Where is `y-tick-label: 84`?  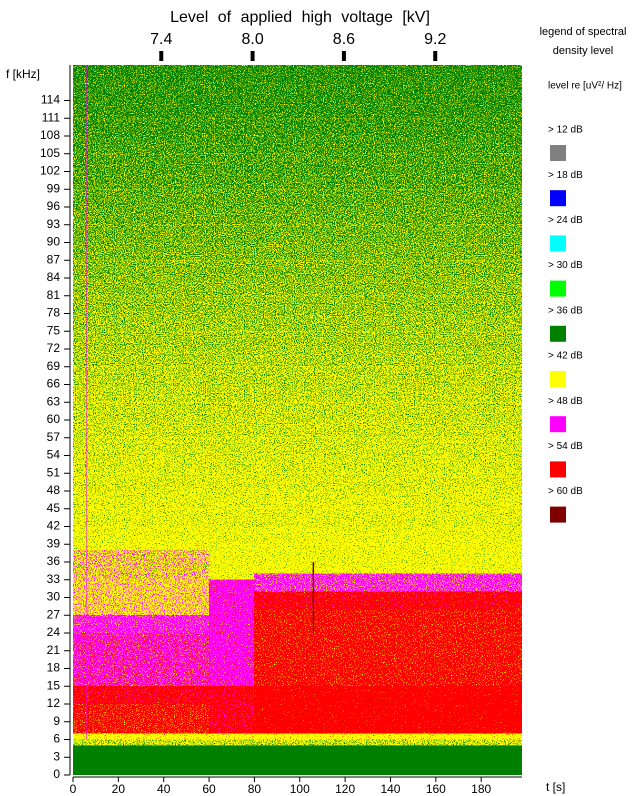 y-tick-label: 84 is located at coordinates (54, 277).